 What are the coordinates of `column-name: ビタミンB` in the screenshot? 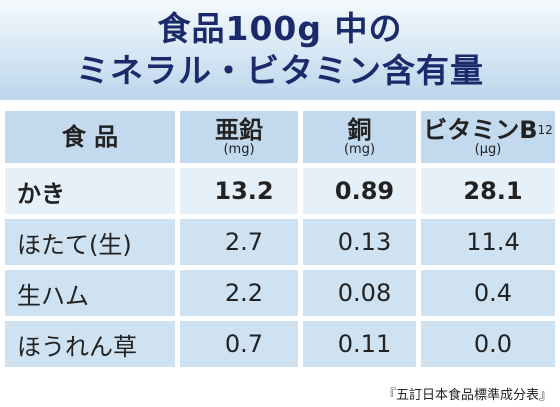 It's located at (480, 129).